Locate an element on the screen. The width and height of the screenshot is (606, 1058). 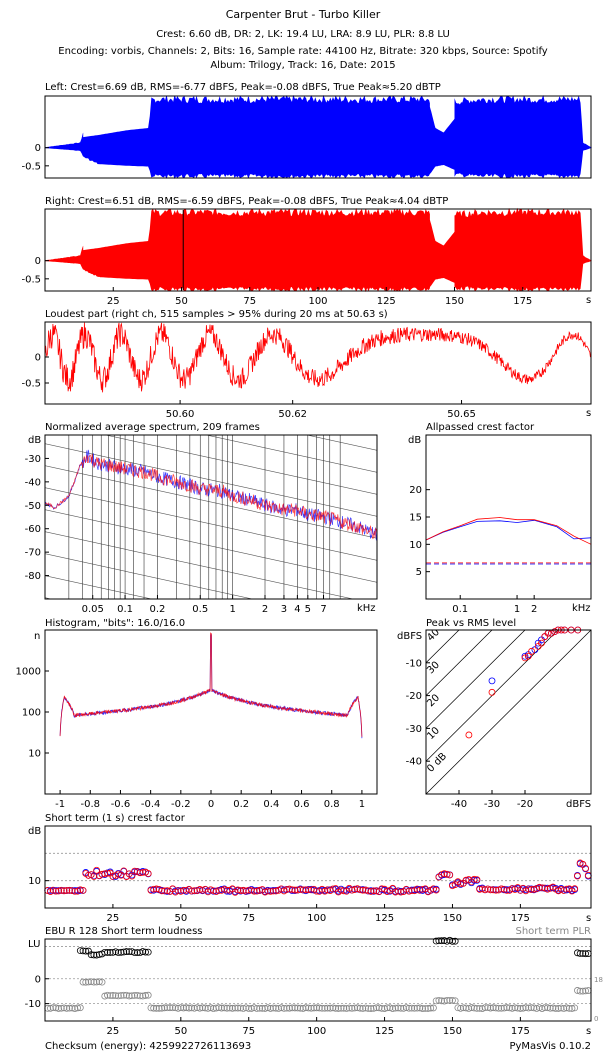
ebu-xtick-4-label: 125 is located at coordinates (384, 1031).